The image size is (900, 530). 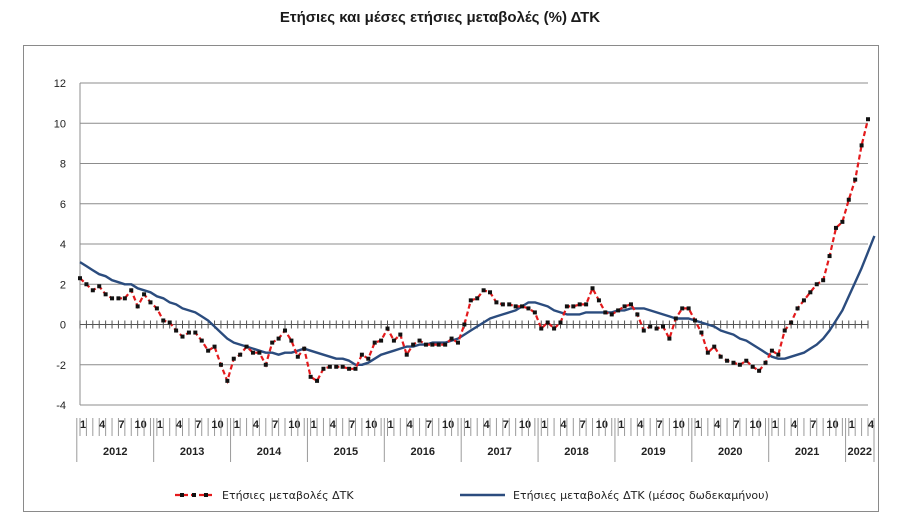 I want to click on year-label: 2018, so click(x=576, y=452).